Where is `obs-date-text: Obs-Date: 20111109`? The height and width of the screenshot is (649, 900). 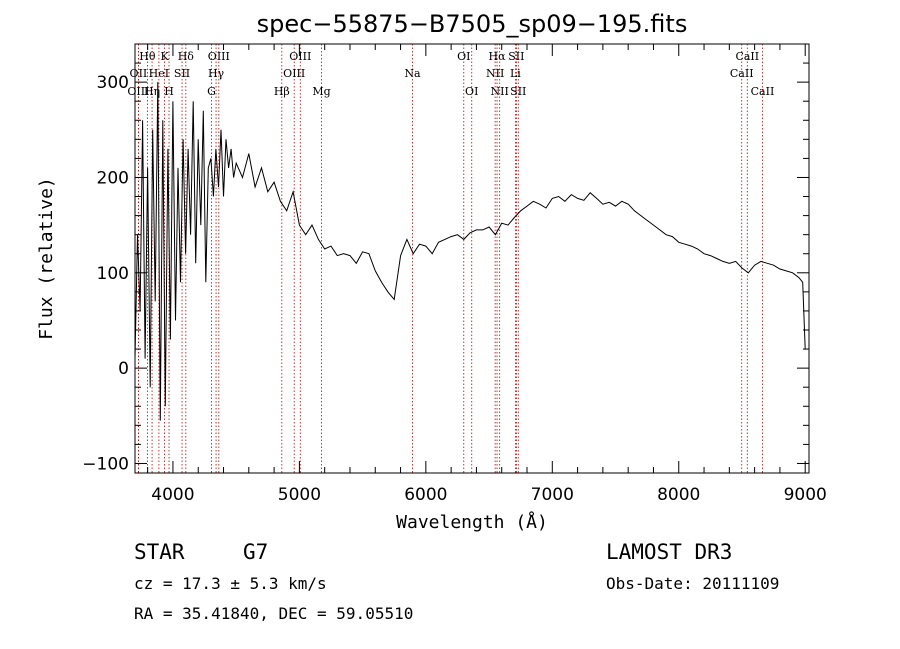 obs-date-text: Obs-Date: 20111109 is located at coordinates (693, 583).